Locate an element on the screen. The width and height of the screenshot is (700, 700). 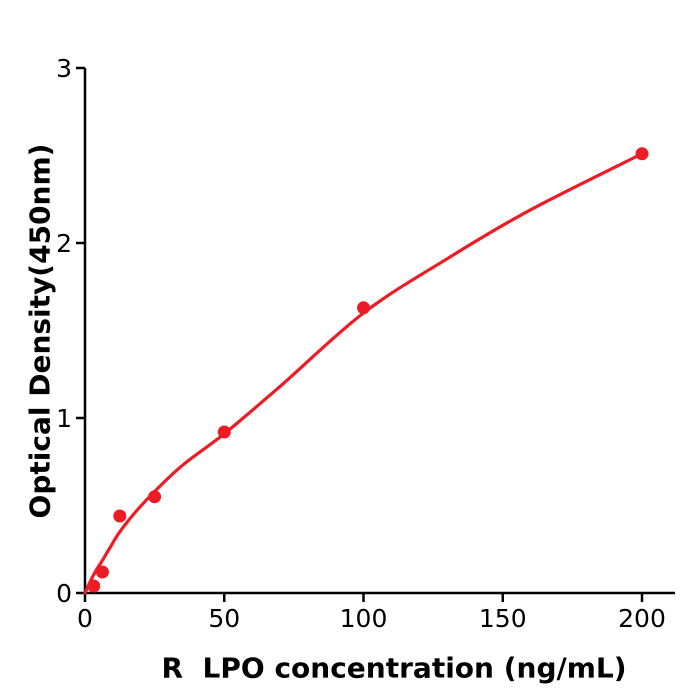
x-tick-label: 100 is located at coordinates (364, 618).